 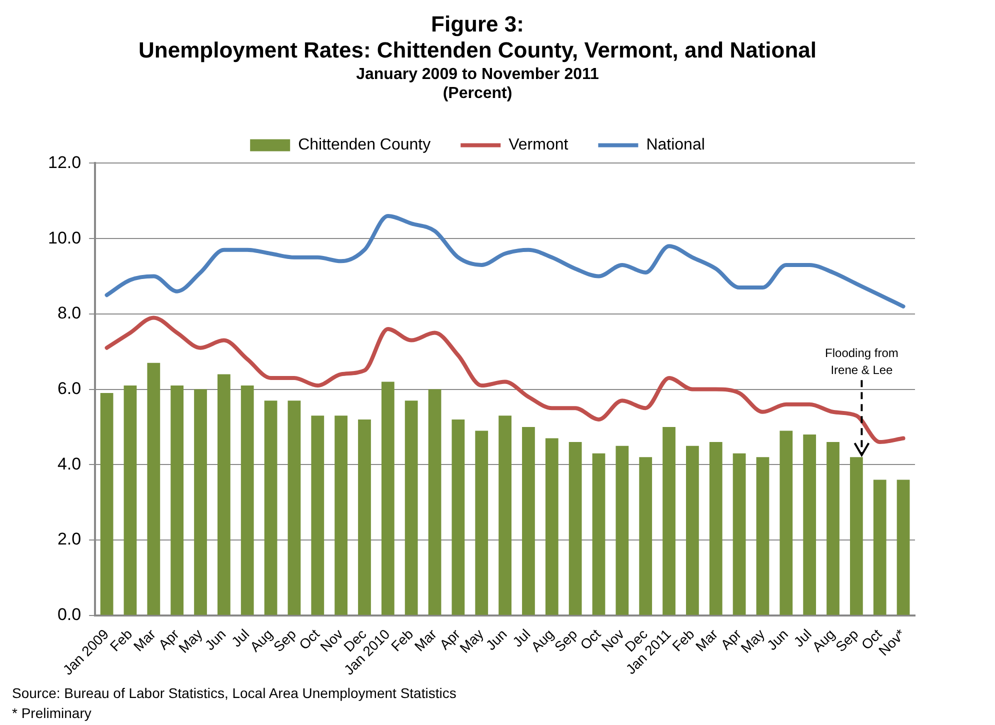 What do you see at coordinates (65, 238) in the screenshot?
I see `y-tick-label: 10.0` at bounding box center [65, 238].